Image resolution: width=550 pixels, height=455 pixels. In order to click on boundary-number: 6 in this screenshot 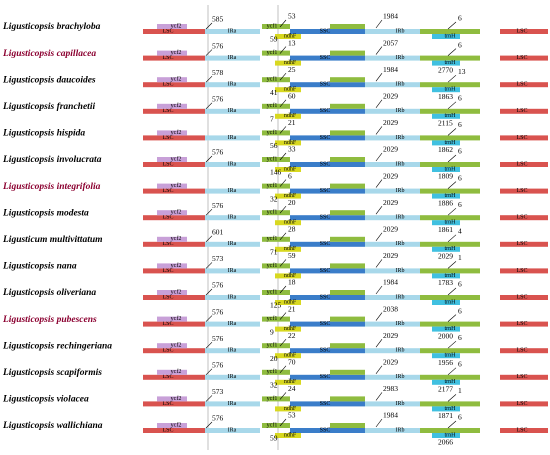, I will do `click(460, 18)`.